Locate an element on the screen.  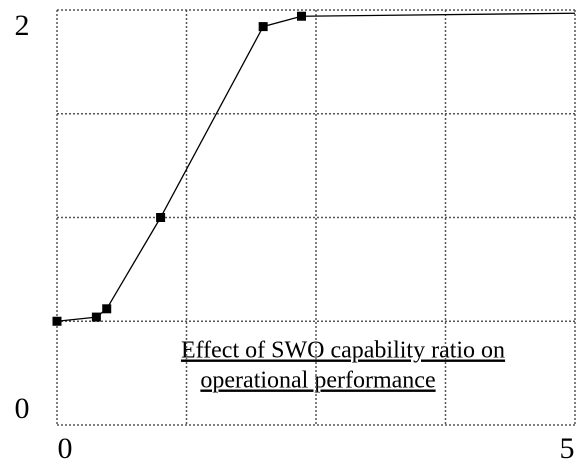
y-tick-label: 2 is located at coordinates (22, 25).